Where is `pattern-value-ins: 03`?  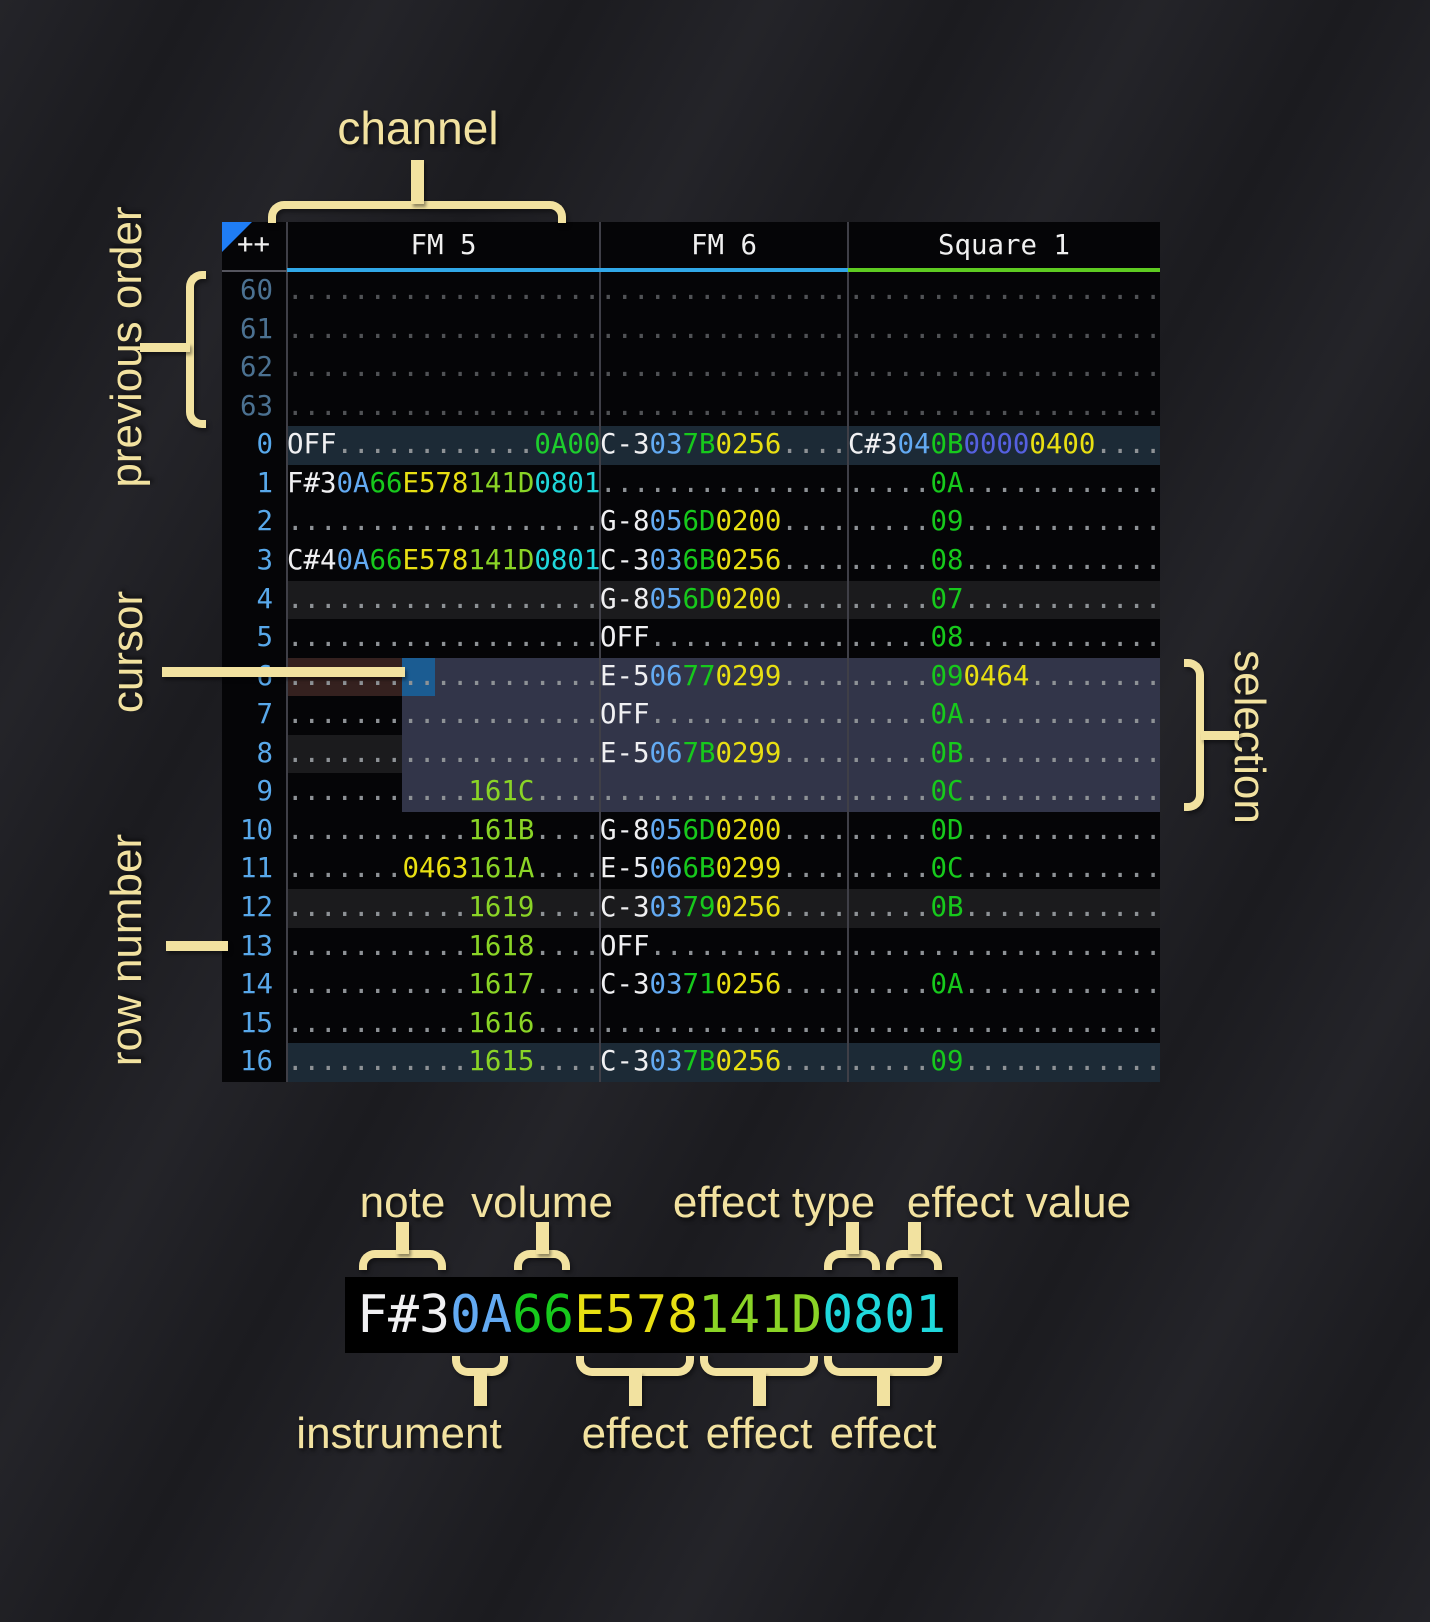 pattern-value-ins: 03 is located at coordinates (666, 1062).